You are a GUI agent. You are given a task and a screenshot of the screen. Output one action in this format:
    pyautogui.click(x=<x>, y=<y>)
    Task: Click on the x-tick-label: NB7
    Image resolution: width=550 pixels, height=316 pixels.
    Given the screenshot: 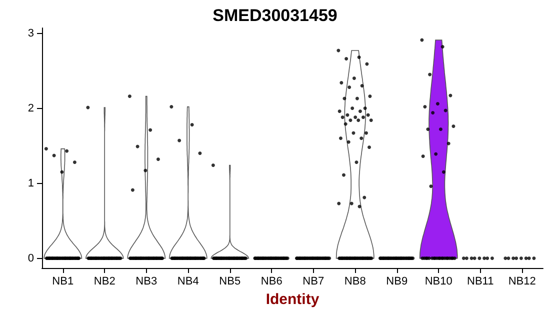 What is the action you would take?
    pyautogui.click(x=313, y=282)
    